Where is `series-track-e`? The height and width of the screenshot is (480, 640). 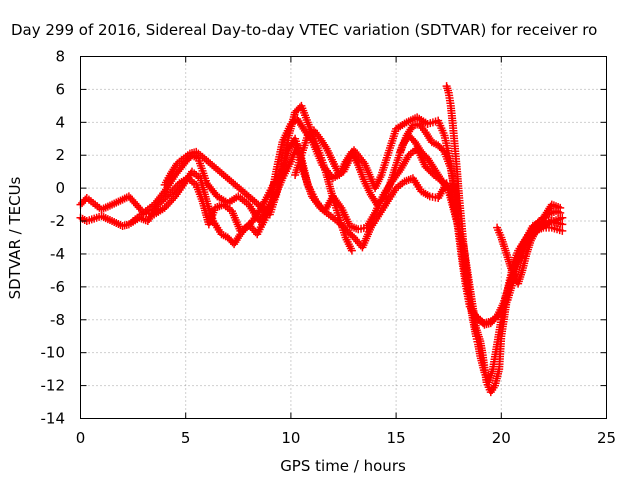 series-track-e is located at coordinates (530, 252).